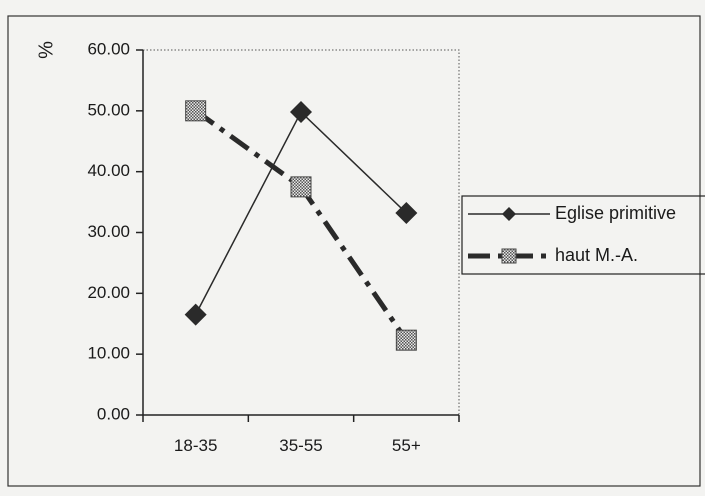 The image size is (705, 496). Describe the element at coordinates (300, 445) in the screenshot. I see `x-tick-label: 35-55` at that location.